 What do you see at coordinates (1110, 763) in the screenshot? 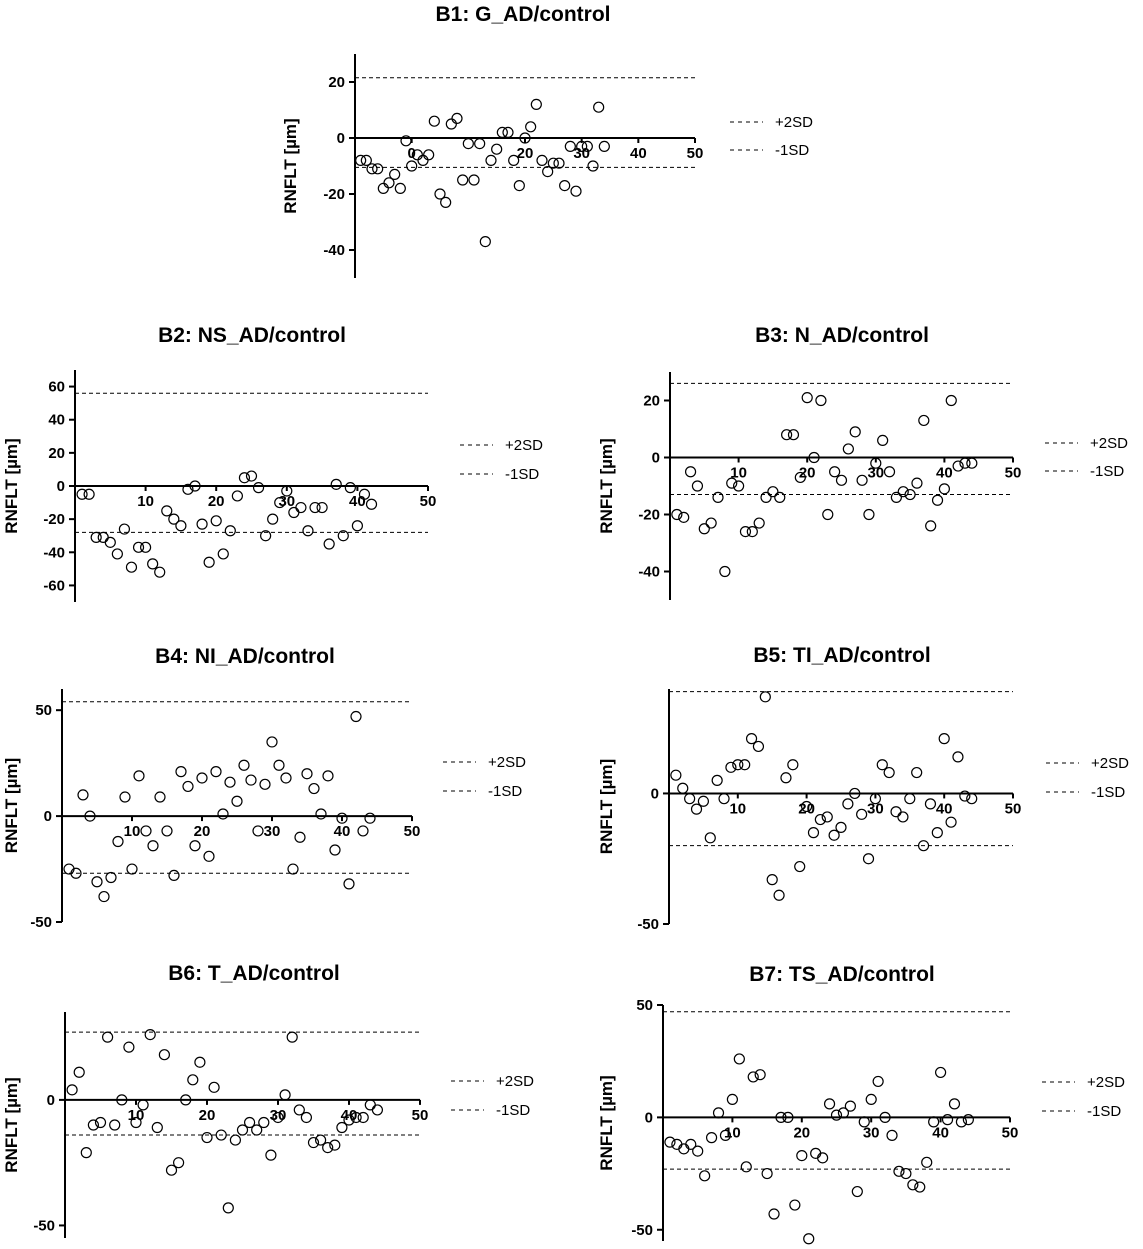
I see `legend-label-plus2sd: +2SD` at bounding box center [1110, 763].